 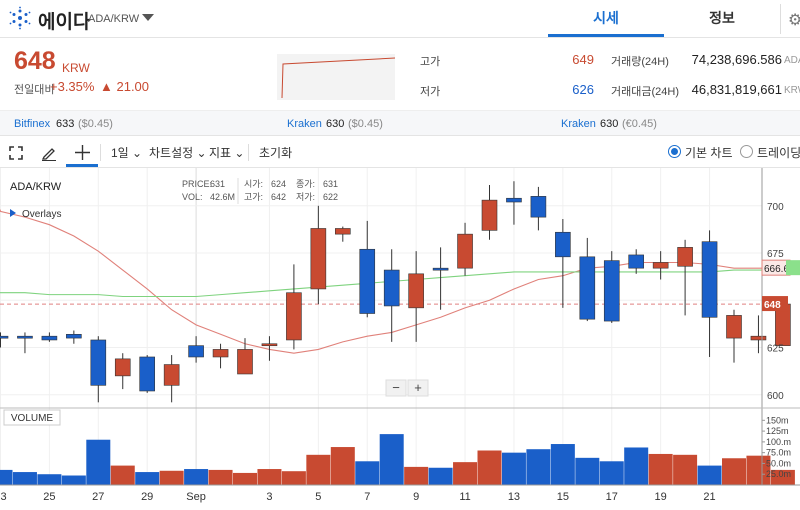 I want to click on info-close-label: 종가:, so click(x=305, y=184).